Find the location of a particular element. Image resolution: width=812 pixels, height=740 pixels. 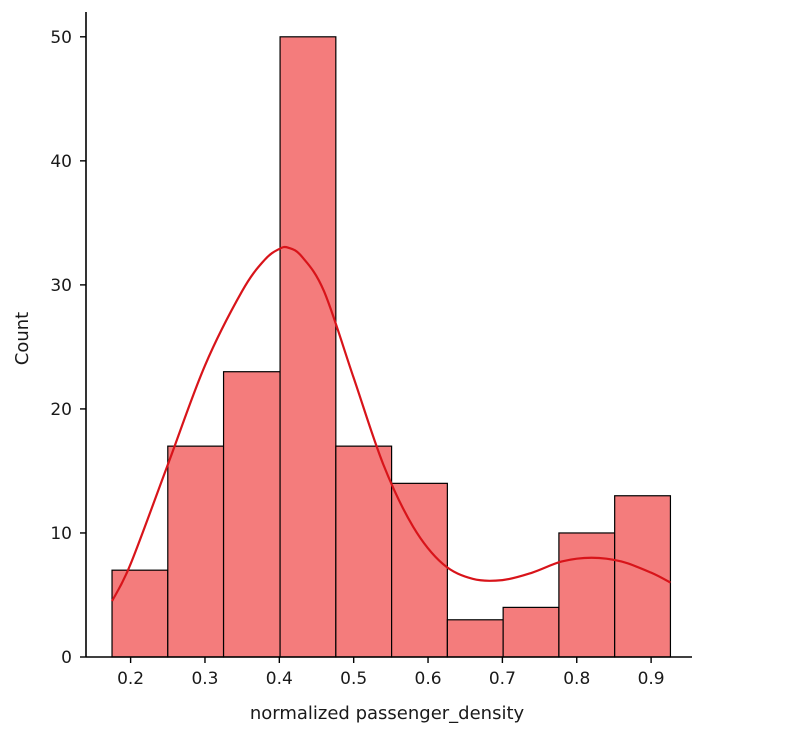

x-tick-label: 0.4 is located at coordinates (279, 679).